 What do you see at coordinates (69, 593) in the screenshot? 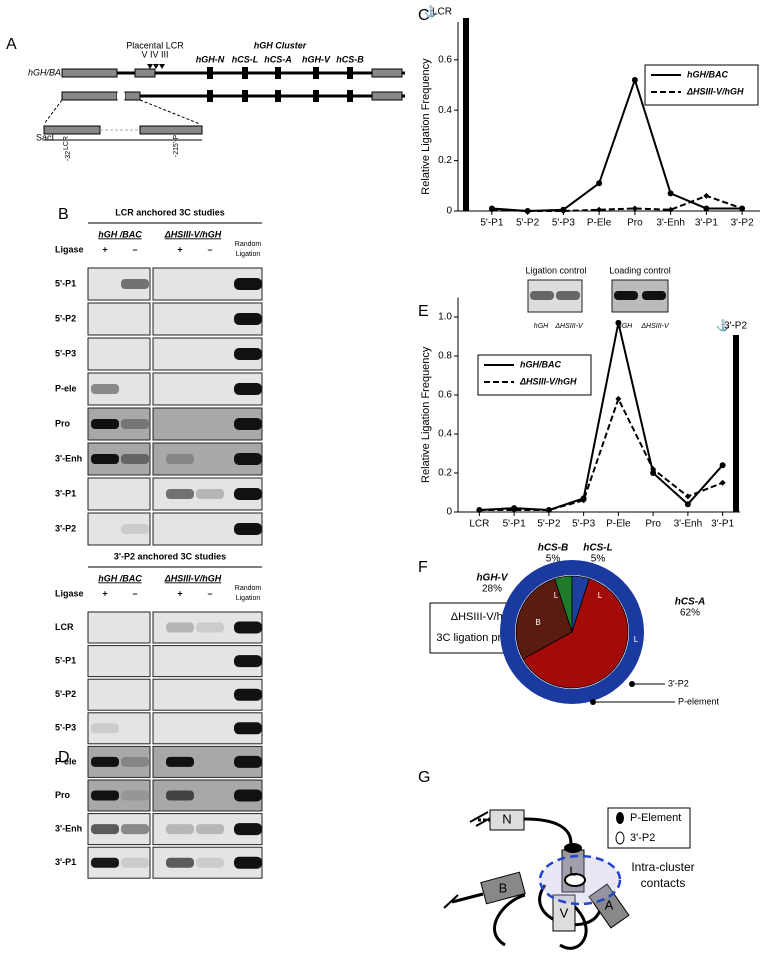
I see `label: Ligase` at bounding box center [69, 593].